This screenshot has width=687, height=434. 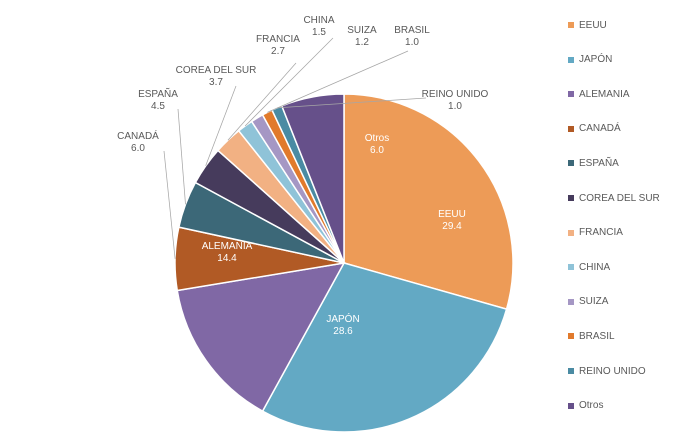 I want to click on data-label-name-espana: ESPAÑA, so click(x=158, y=93).